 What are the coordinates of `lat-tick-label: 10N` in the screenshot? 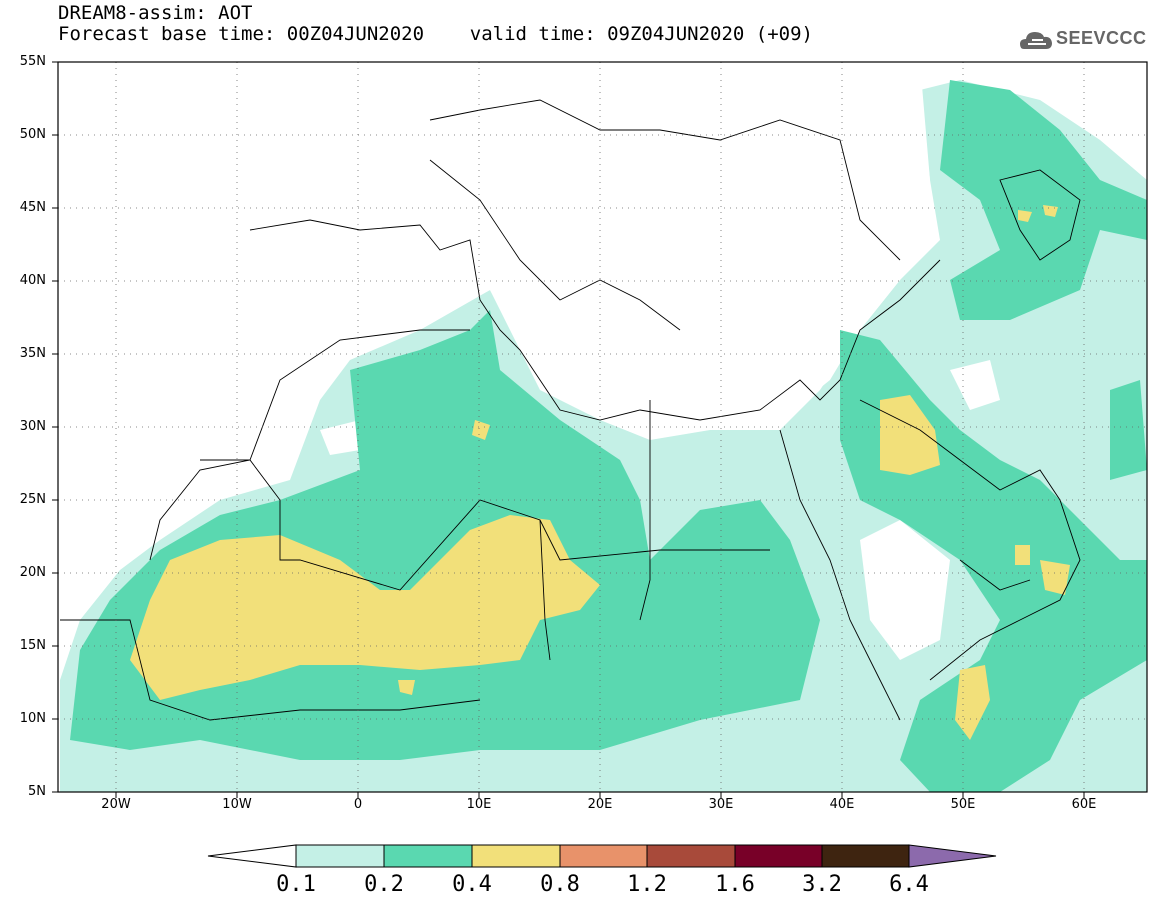 It's located at (32, 718).